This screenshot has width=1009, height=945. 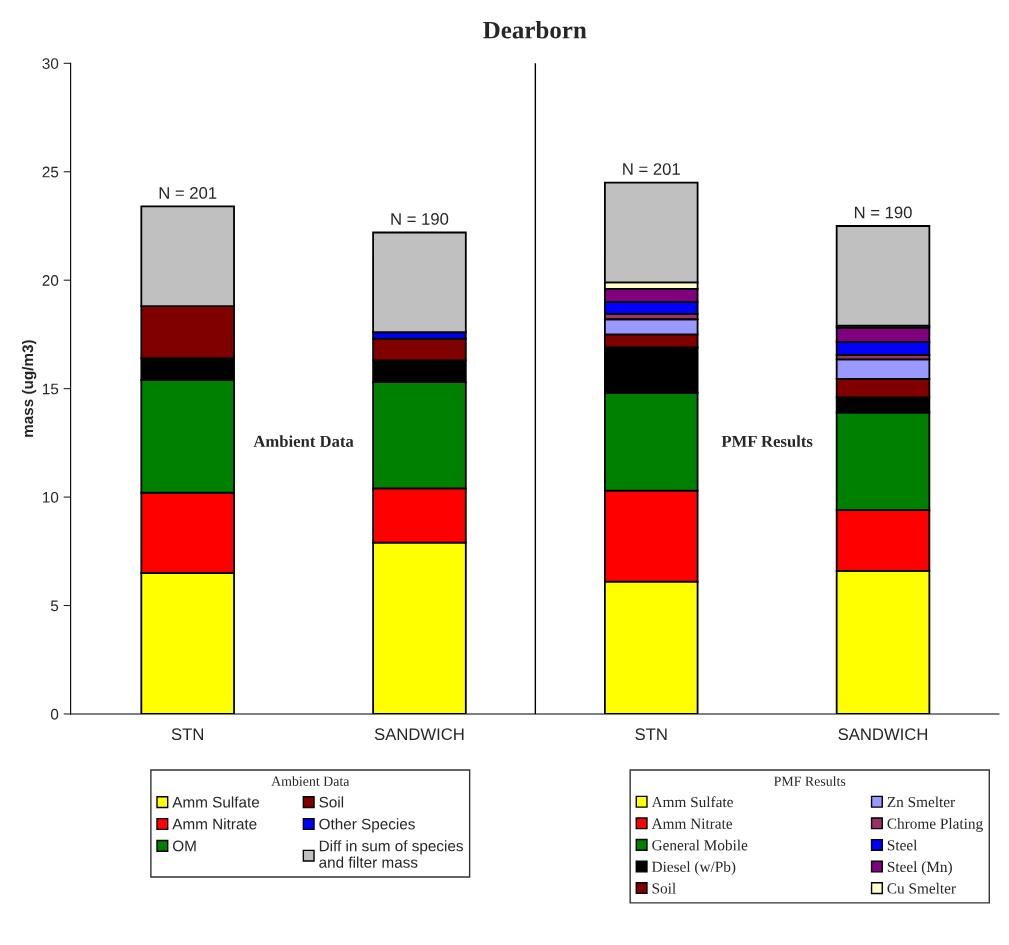 I want to click on text: Ambient Data, so click(x=310, y=781).